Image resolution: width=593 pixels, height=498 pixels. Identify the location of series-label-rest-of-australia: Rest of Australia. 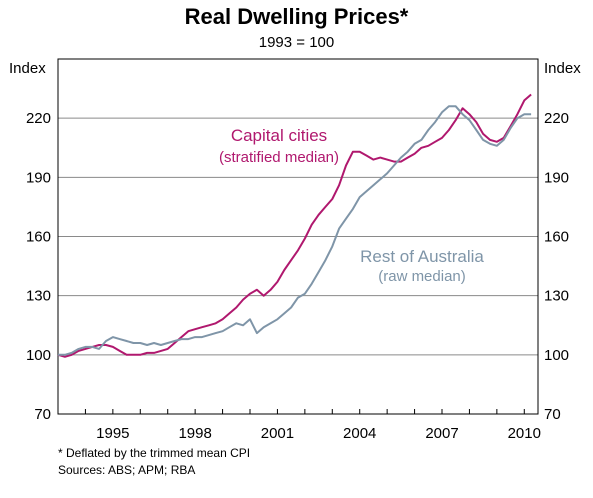
(422, 256).